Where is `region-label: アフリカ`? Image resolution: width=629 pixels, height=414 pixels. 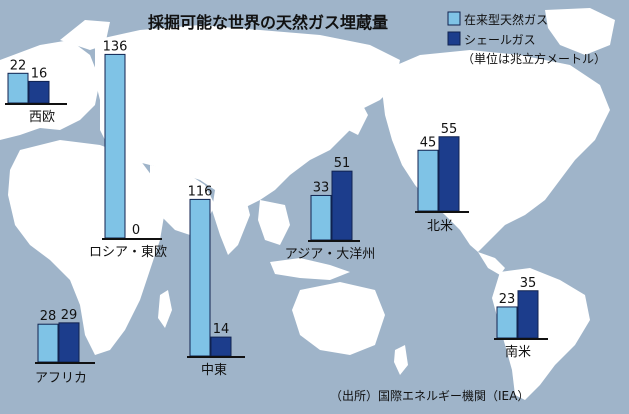 region-label: アフリカ is located at coordinates (61, 378).